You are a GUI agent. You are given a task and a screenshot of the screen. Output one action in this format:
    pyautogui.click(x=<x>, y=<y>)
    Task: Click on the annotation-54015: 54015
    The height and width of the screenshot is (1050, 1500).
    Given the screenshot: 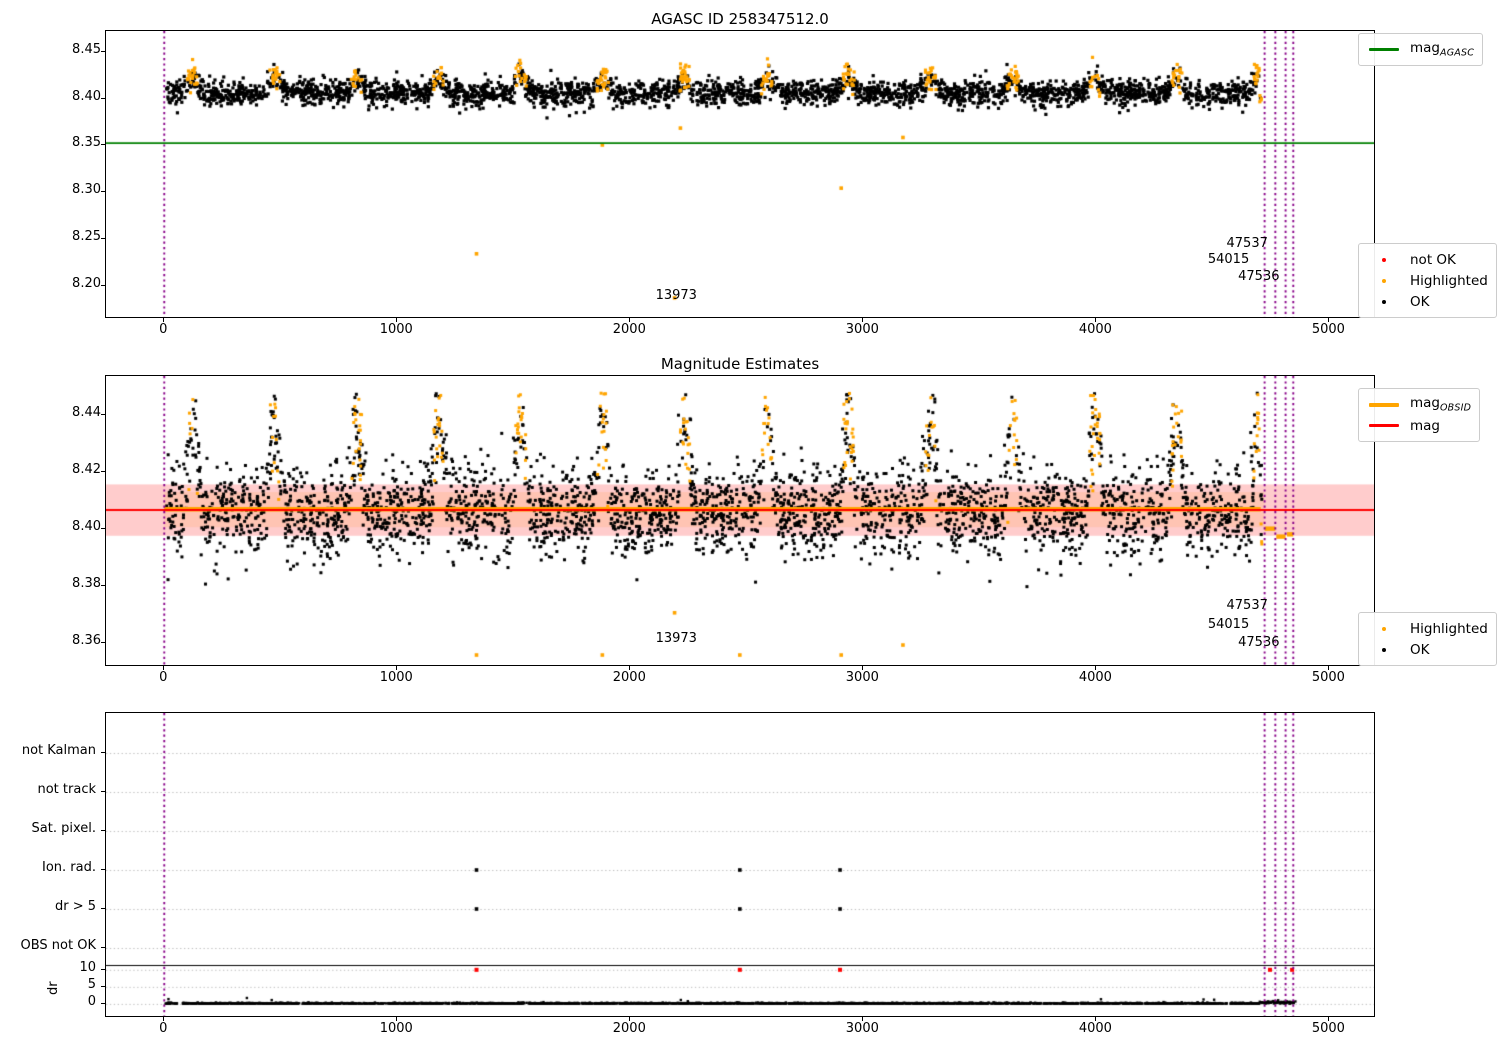 What is the action you would take?
    pyautogui.click(x=1228, y=625)
    